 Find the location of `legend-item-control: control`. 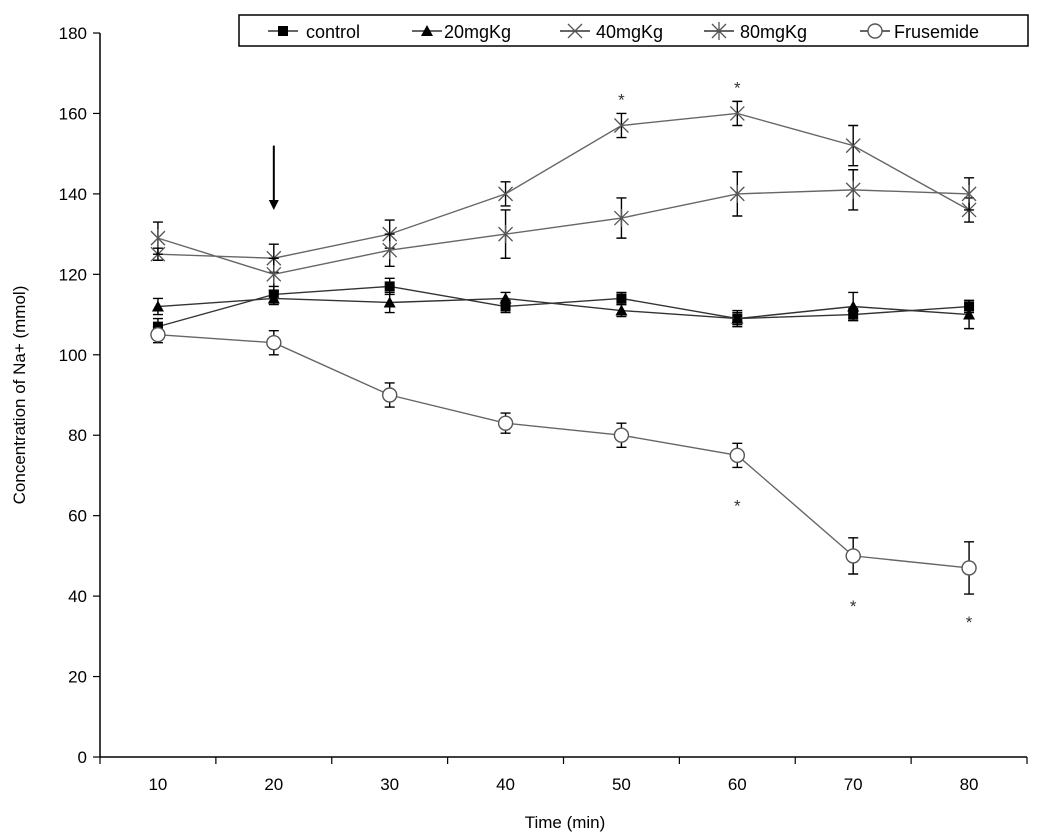

legend-item-control: control is located at coordinates (314, 32).